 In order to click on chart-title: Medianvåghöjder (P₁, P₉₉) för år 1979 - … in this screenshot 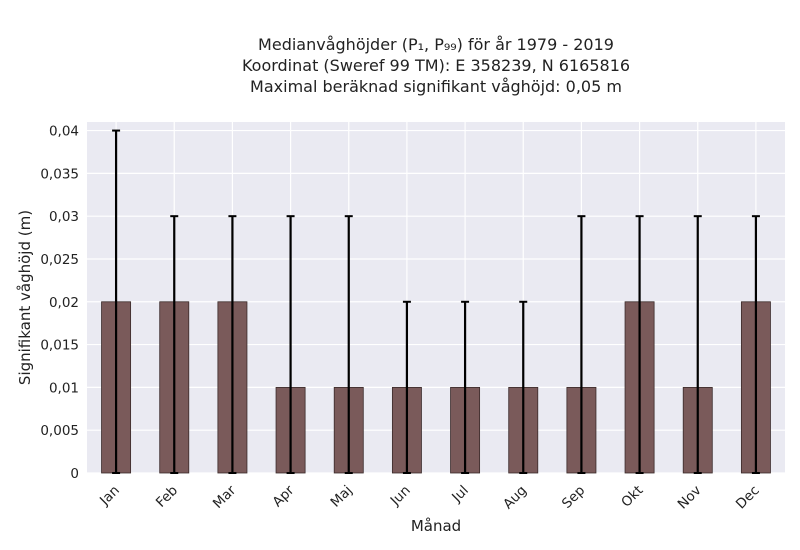, I will do `click(436, 65)`.